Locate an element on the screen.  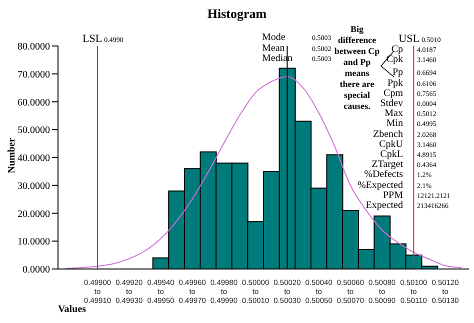
y-tick-label: 70.0000 is located at coordinates (34, 74).